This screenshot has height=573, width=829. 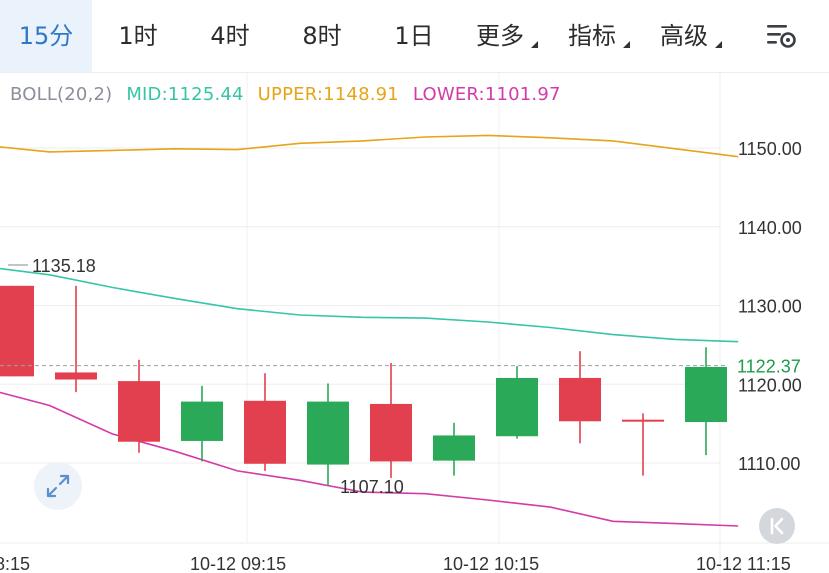 I want to click on tab-label: 4时, so click(x=230, y=36).